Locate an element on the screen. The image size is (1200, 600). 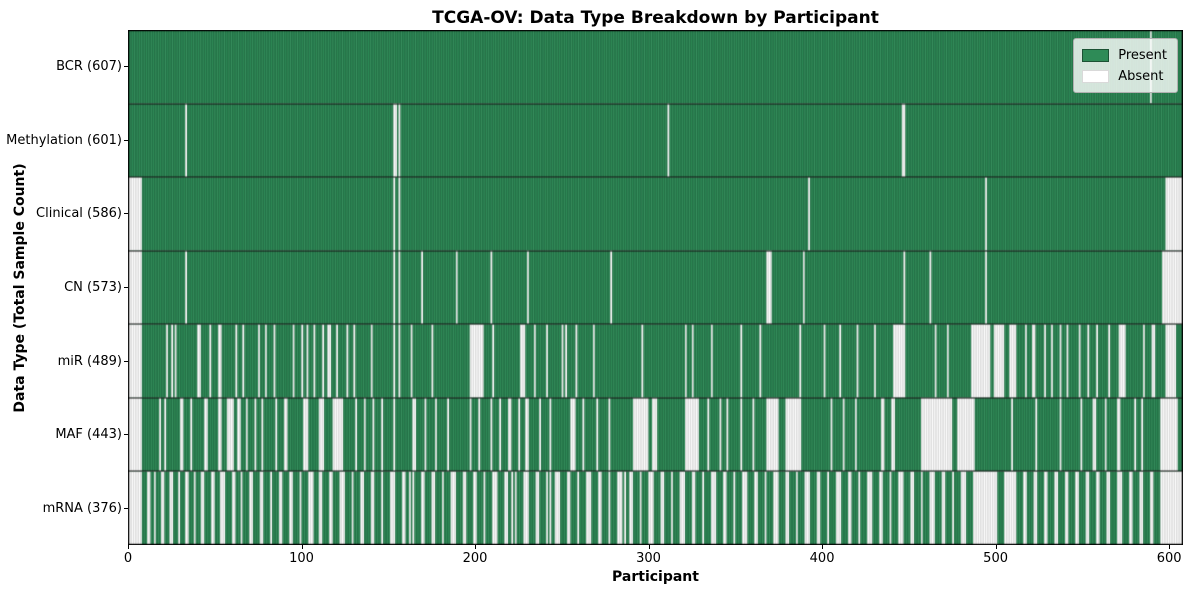
y-tick-label-miR: miR (489) is located at coordinates (89, 361).